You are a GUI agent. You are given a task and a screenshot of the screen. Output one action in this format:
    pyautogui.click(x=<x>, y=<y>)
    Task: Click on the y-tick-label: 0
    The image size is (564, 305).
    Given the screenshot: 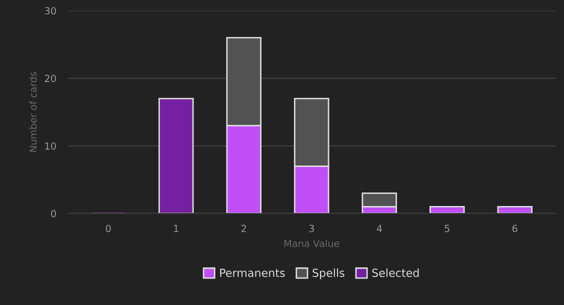 What is the action you would take?
    pyautogui.click(x=53, y=214)
    